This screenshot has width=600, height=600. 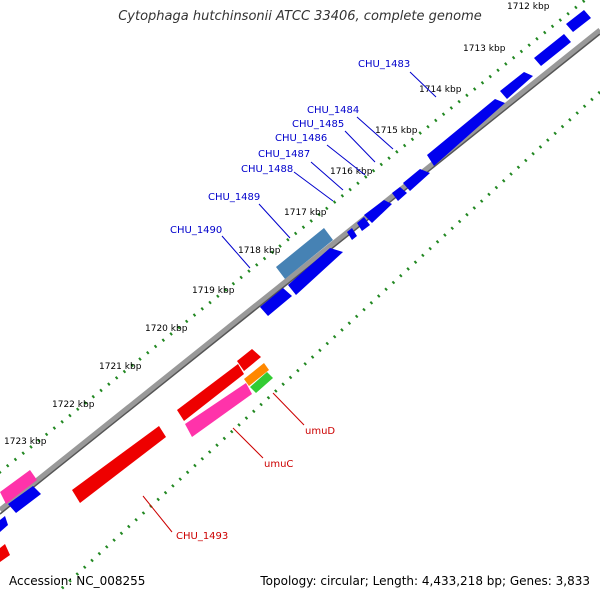 I want to click on gene-selected-box, so click(x=304, y=253).